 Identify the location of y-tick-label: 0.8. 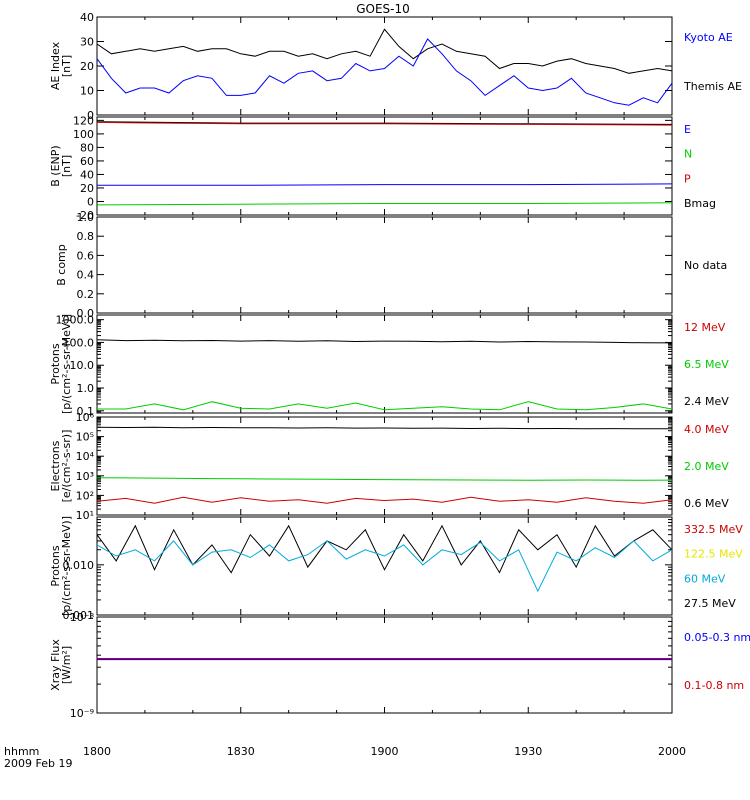
(86, 236).